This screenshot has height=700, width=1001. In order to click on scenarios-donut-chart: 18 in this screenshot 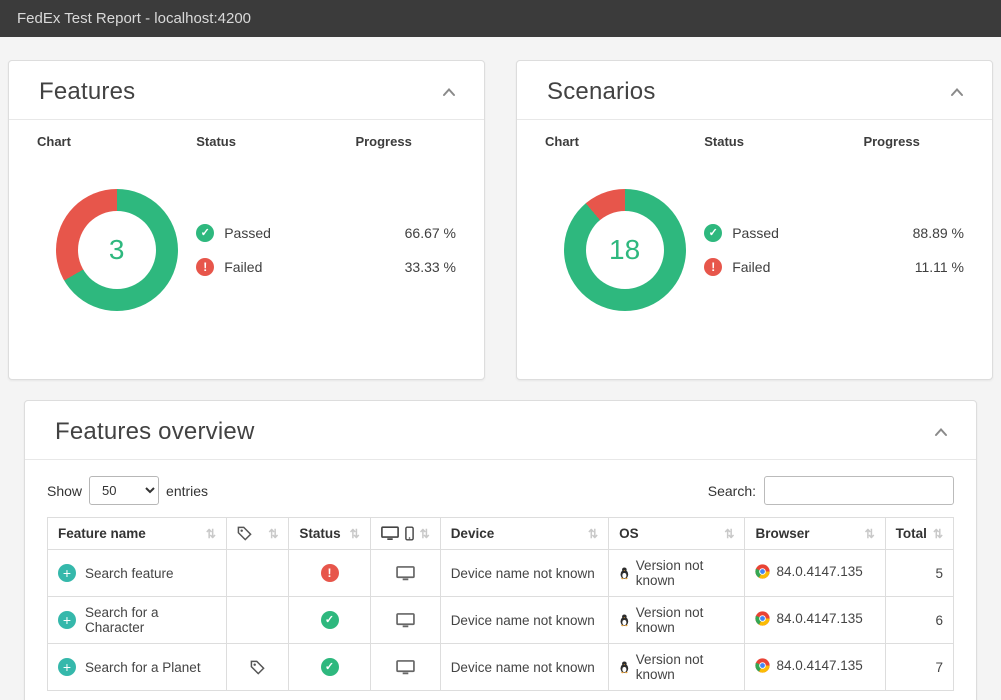, I will do `click(624, 250)`.